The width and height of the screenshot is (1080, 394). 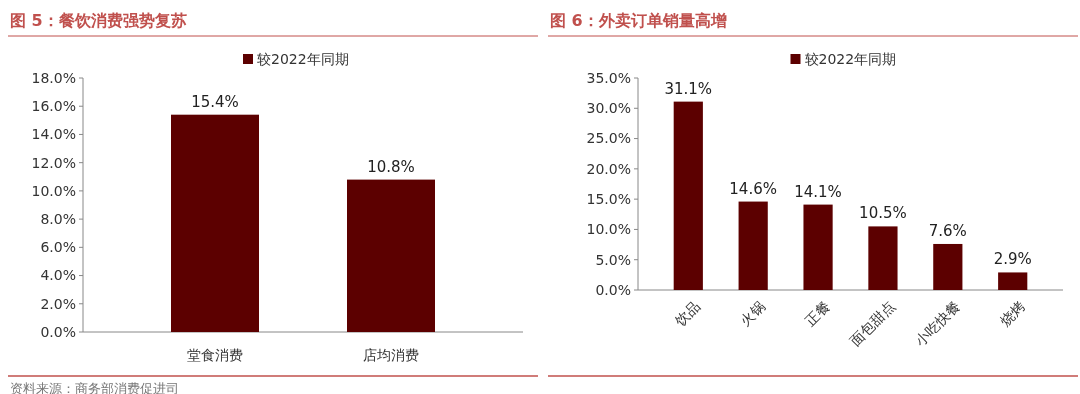 I want to click on data-label: 2.9%, so click(x=1012, y=259).